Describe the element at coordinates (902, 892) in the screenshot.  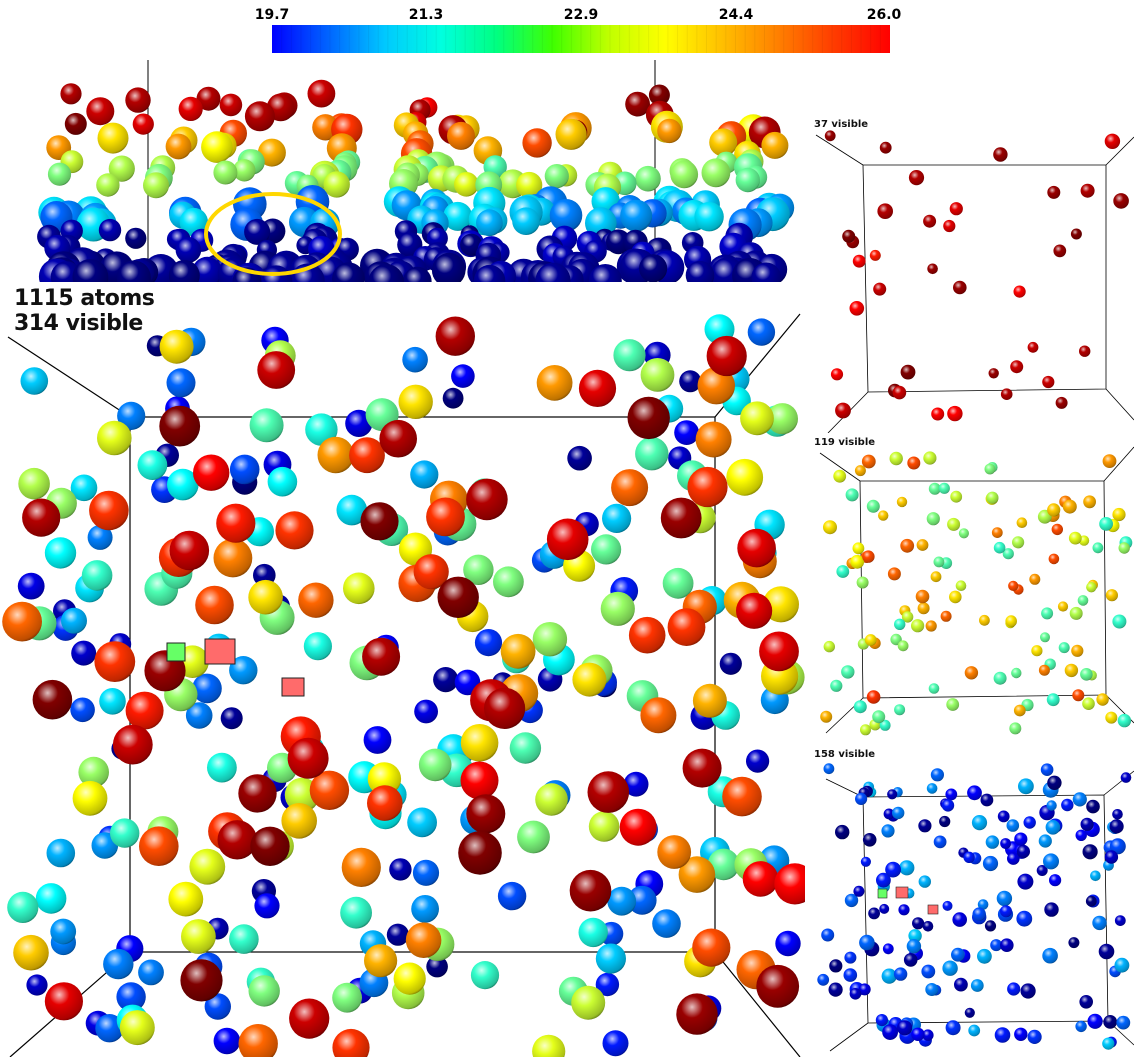
I see `marker-box` at that location.